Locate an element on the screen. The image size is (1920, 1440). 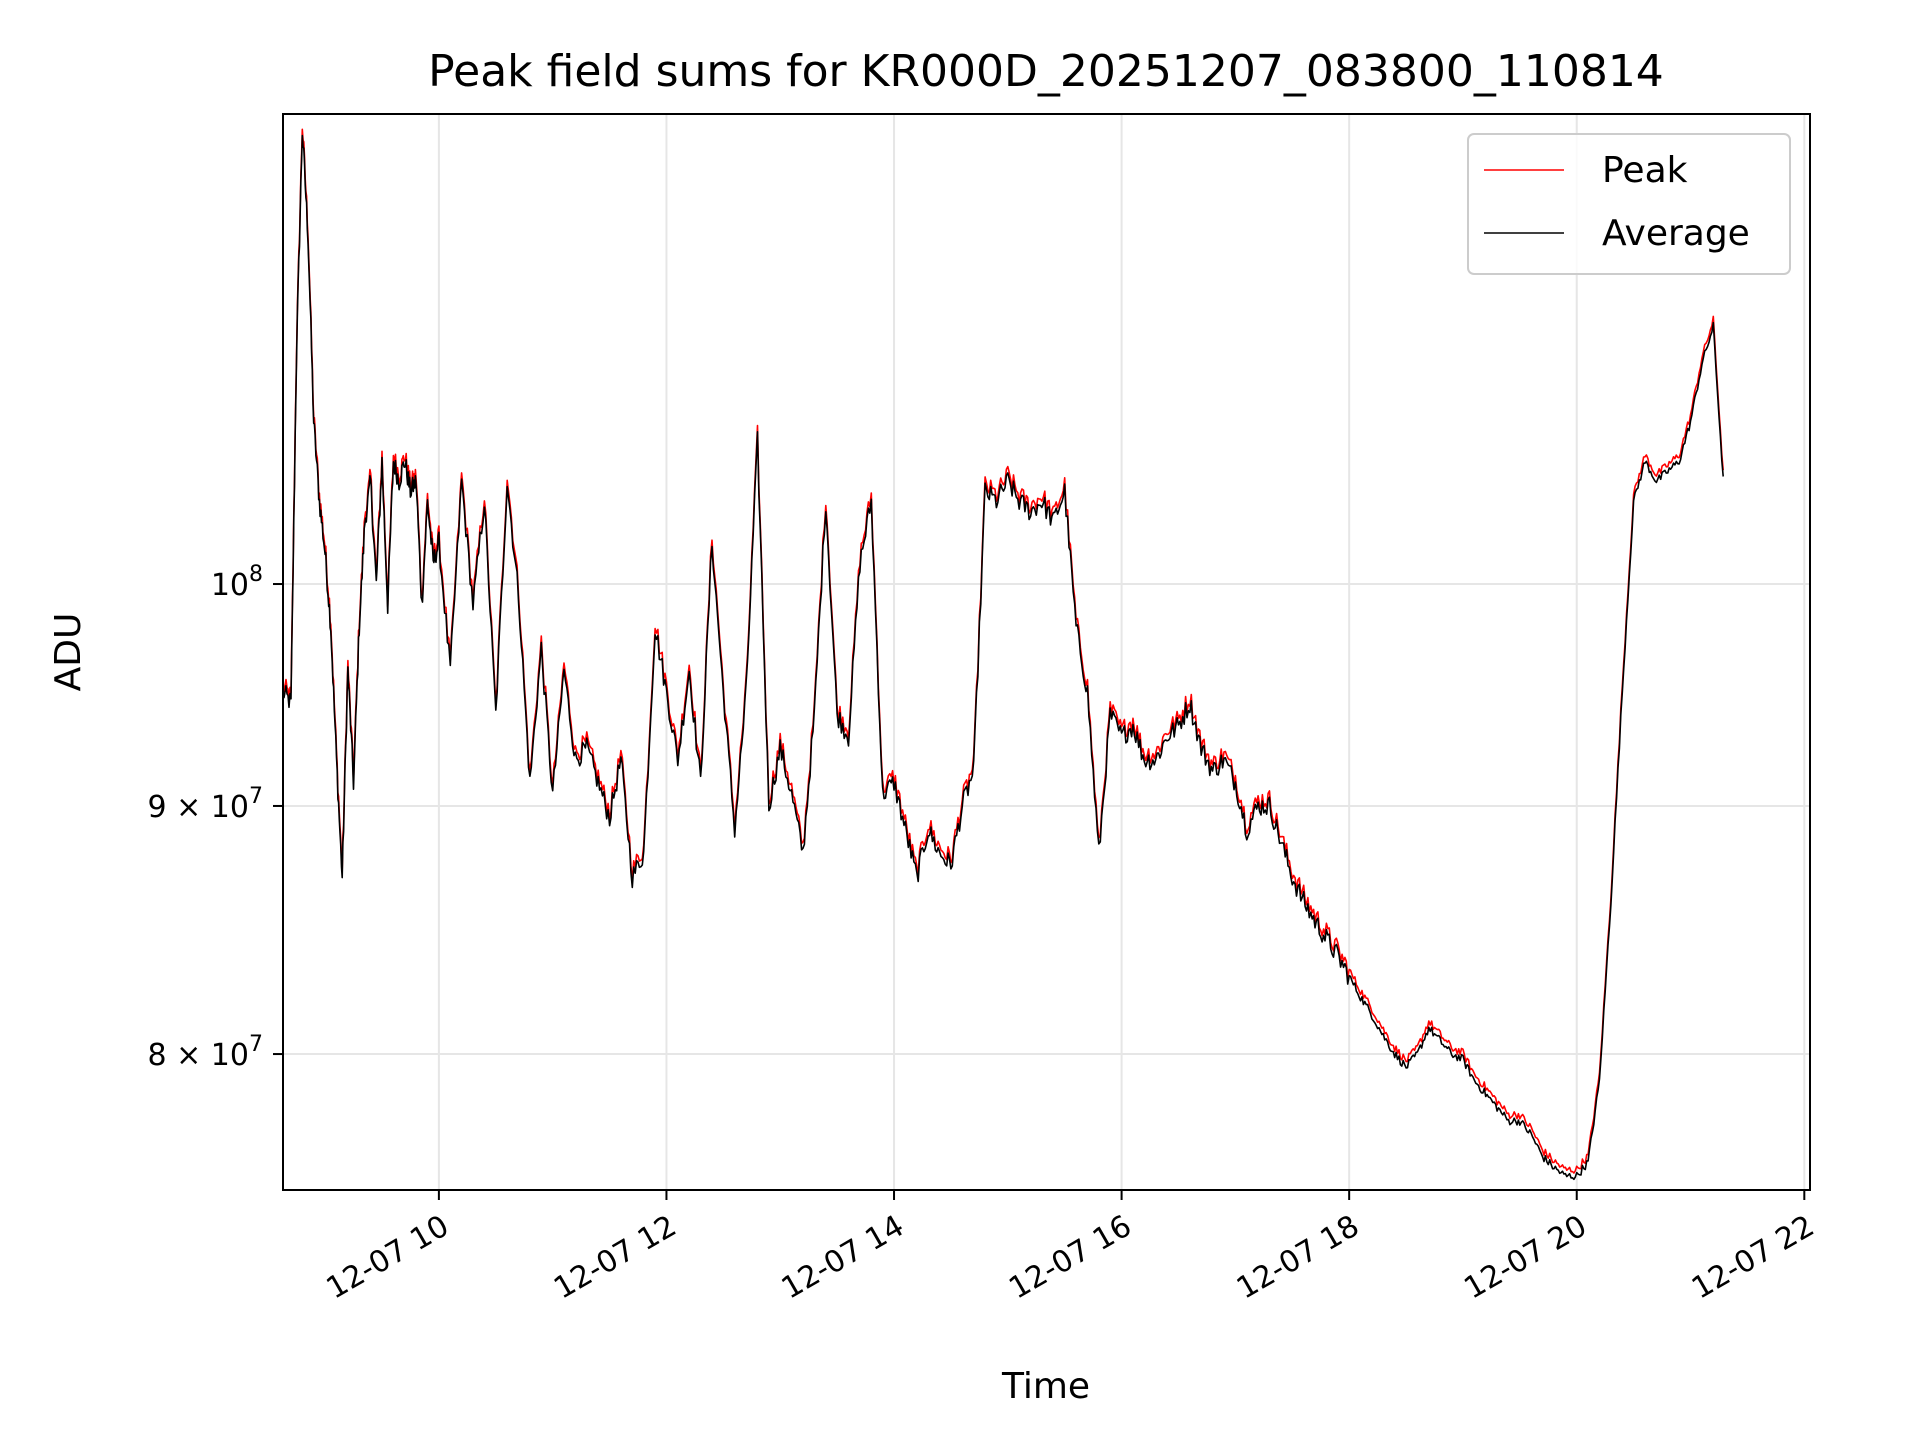
legend-box is located at coordinates (1629, 204).